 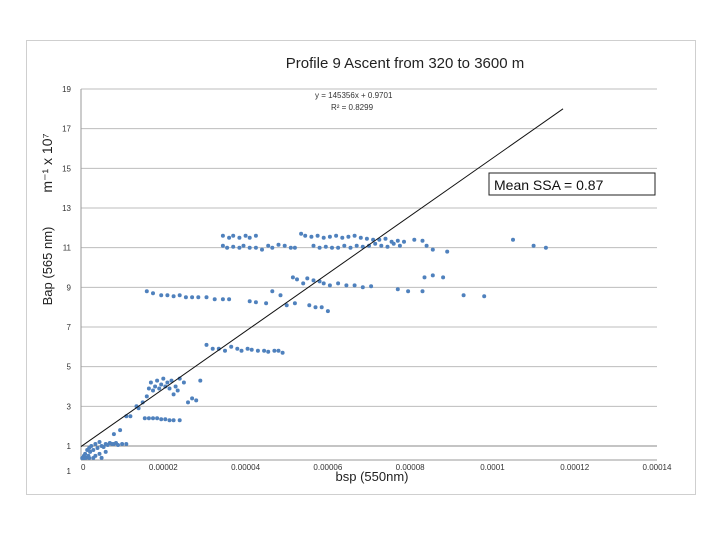 What do you see at coordinates (492, 467) in the screenshot?
I see `x-tick-label: 0.0001` at bounding box center [492, 467].